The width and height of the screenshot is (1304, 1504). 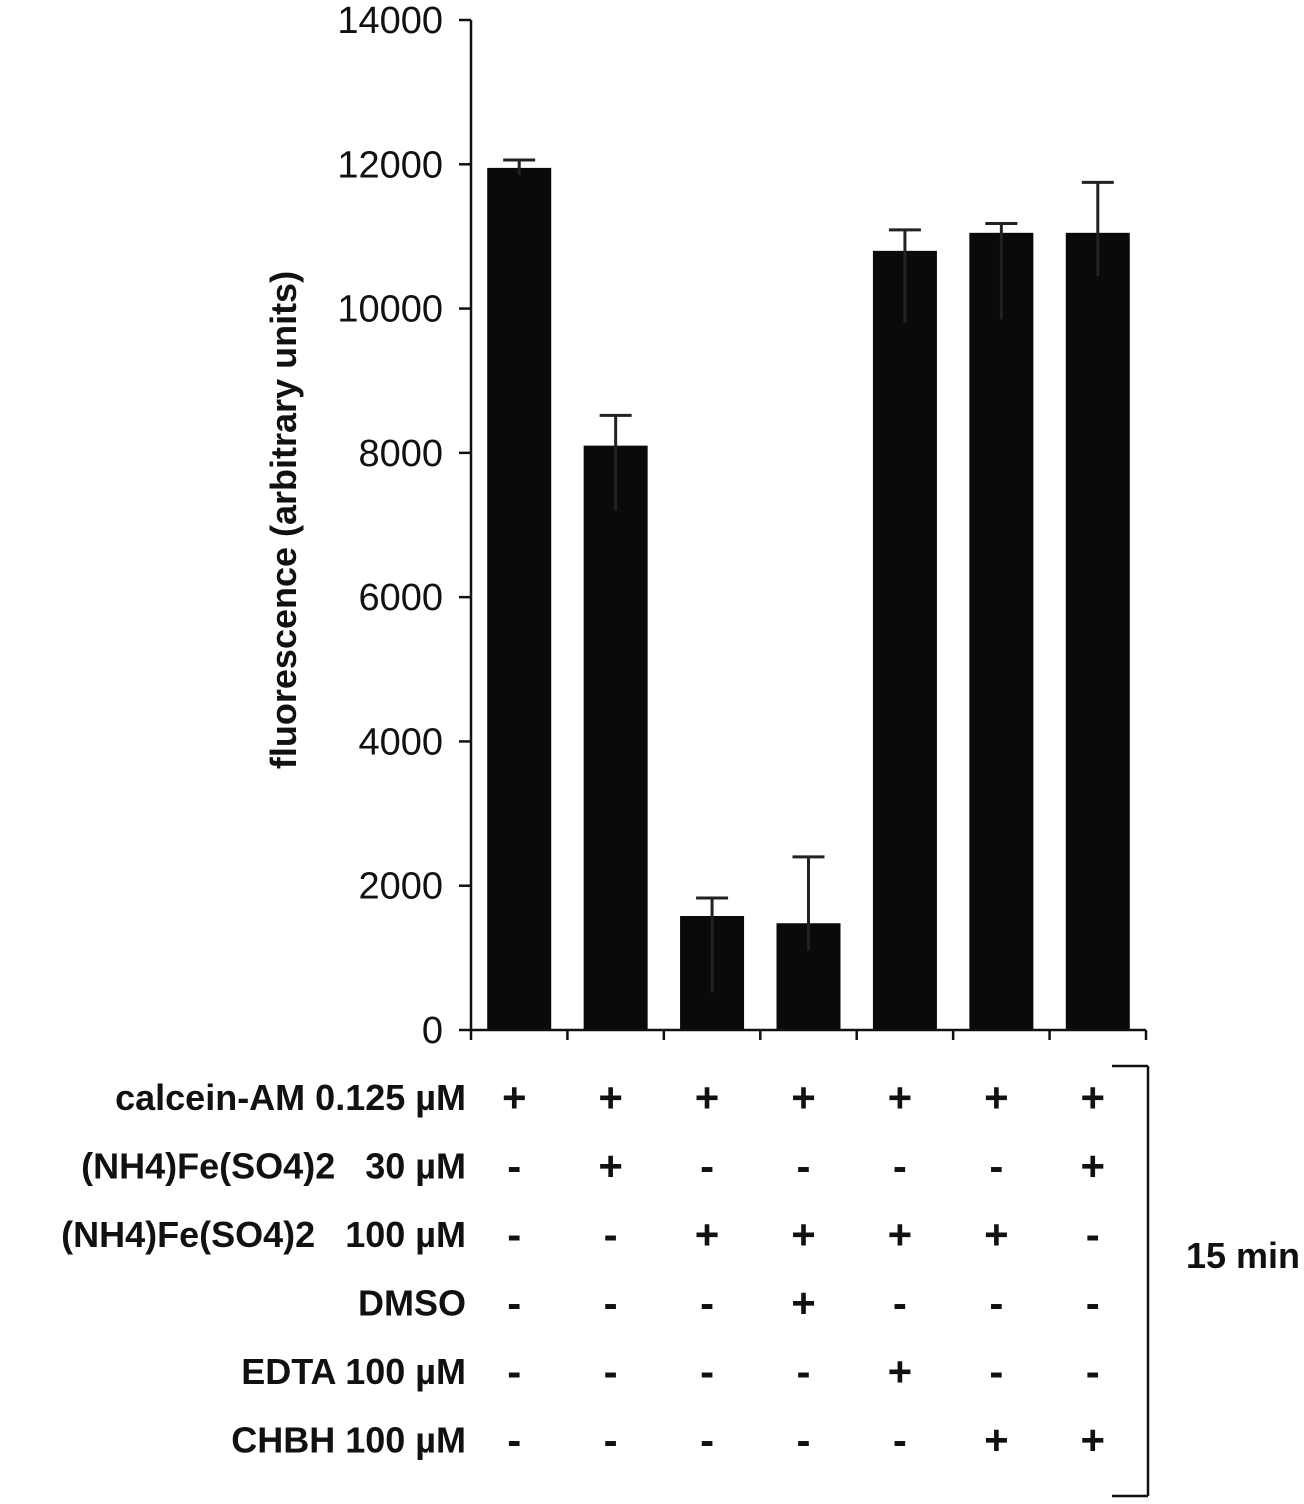 I want to click on y-tick-label-6000: 6000, so click(x=400, y=598).